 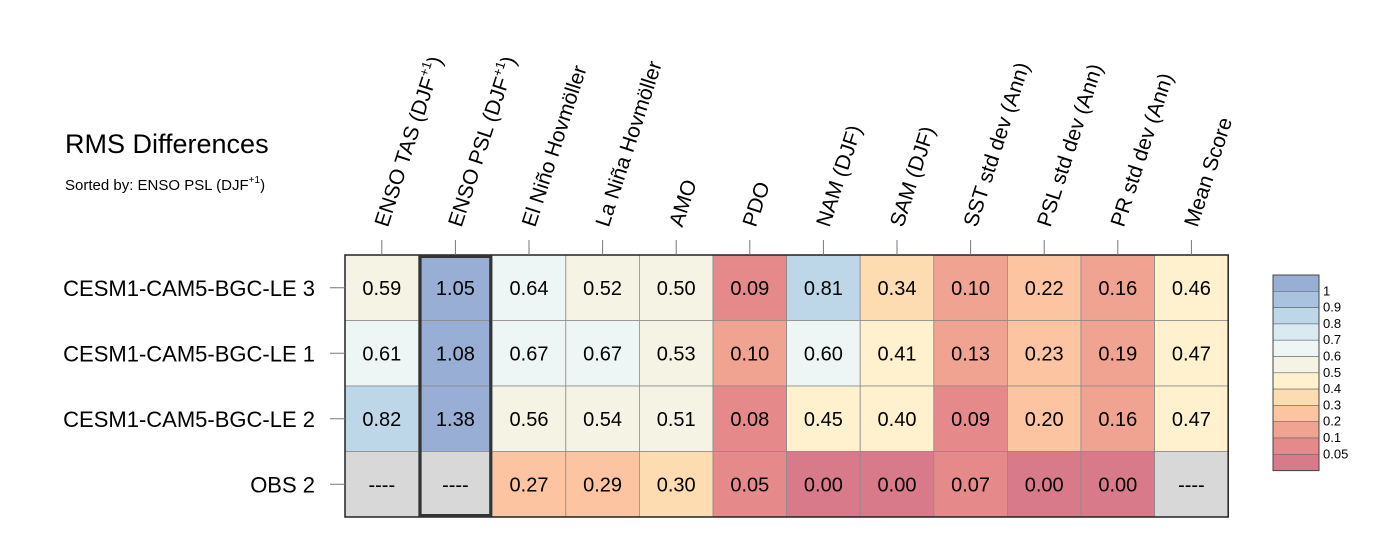 What do you see at coordinates (555, 146) in the screenshot?
I see `column-label: El Niño Hovmöller` at bounding box center [555, 146].